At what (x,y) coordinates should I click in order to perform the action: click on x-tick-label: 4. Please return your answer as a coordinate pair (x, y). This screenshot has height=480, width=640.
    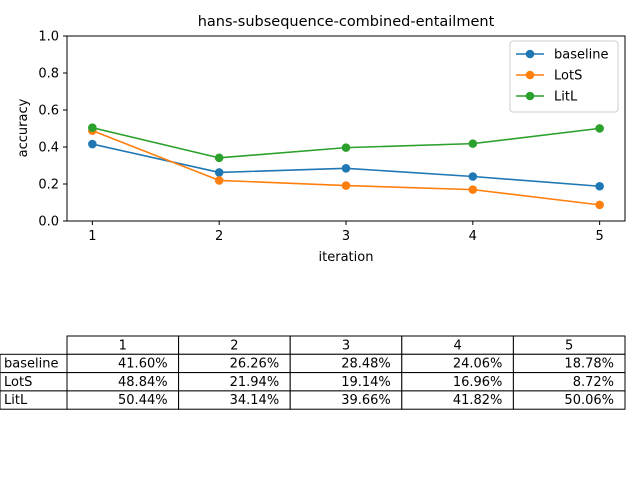
    Looking at the image, I should click on (473, 236).